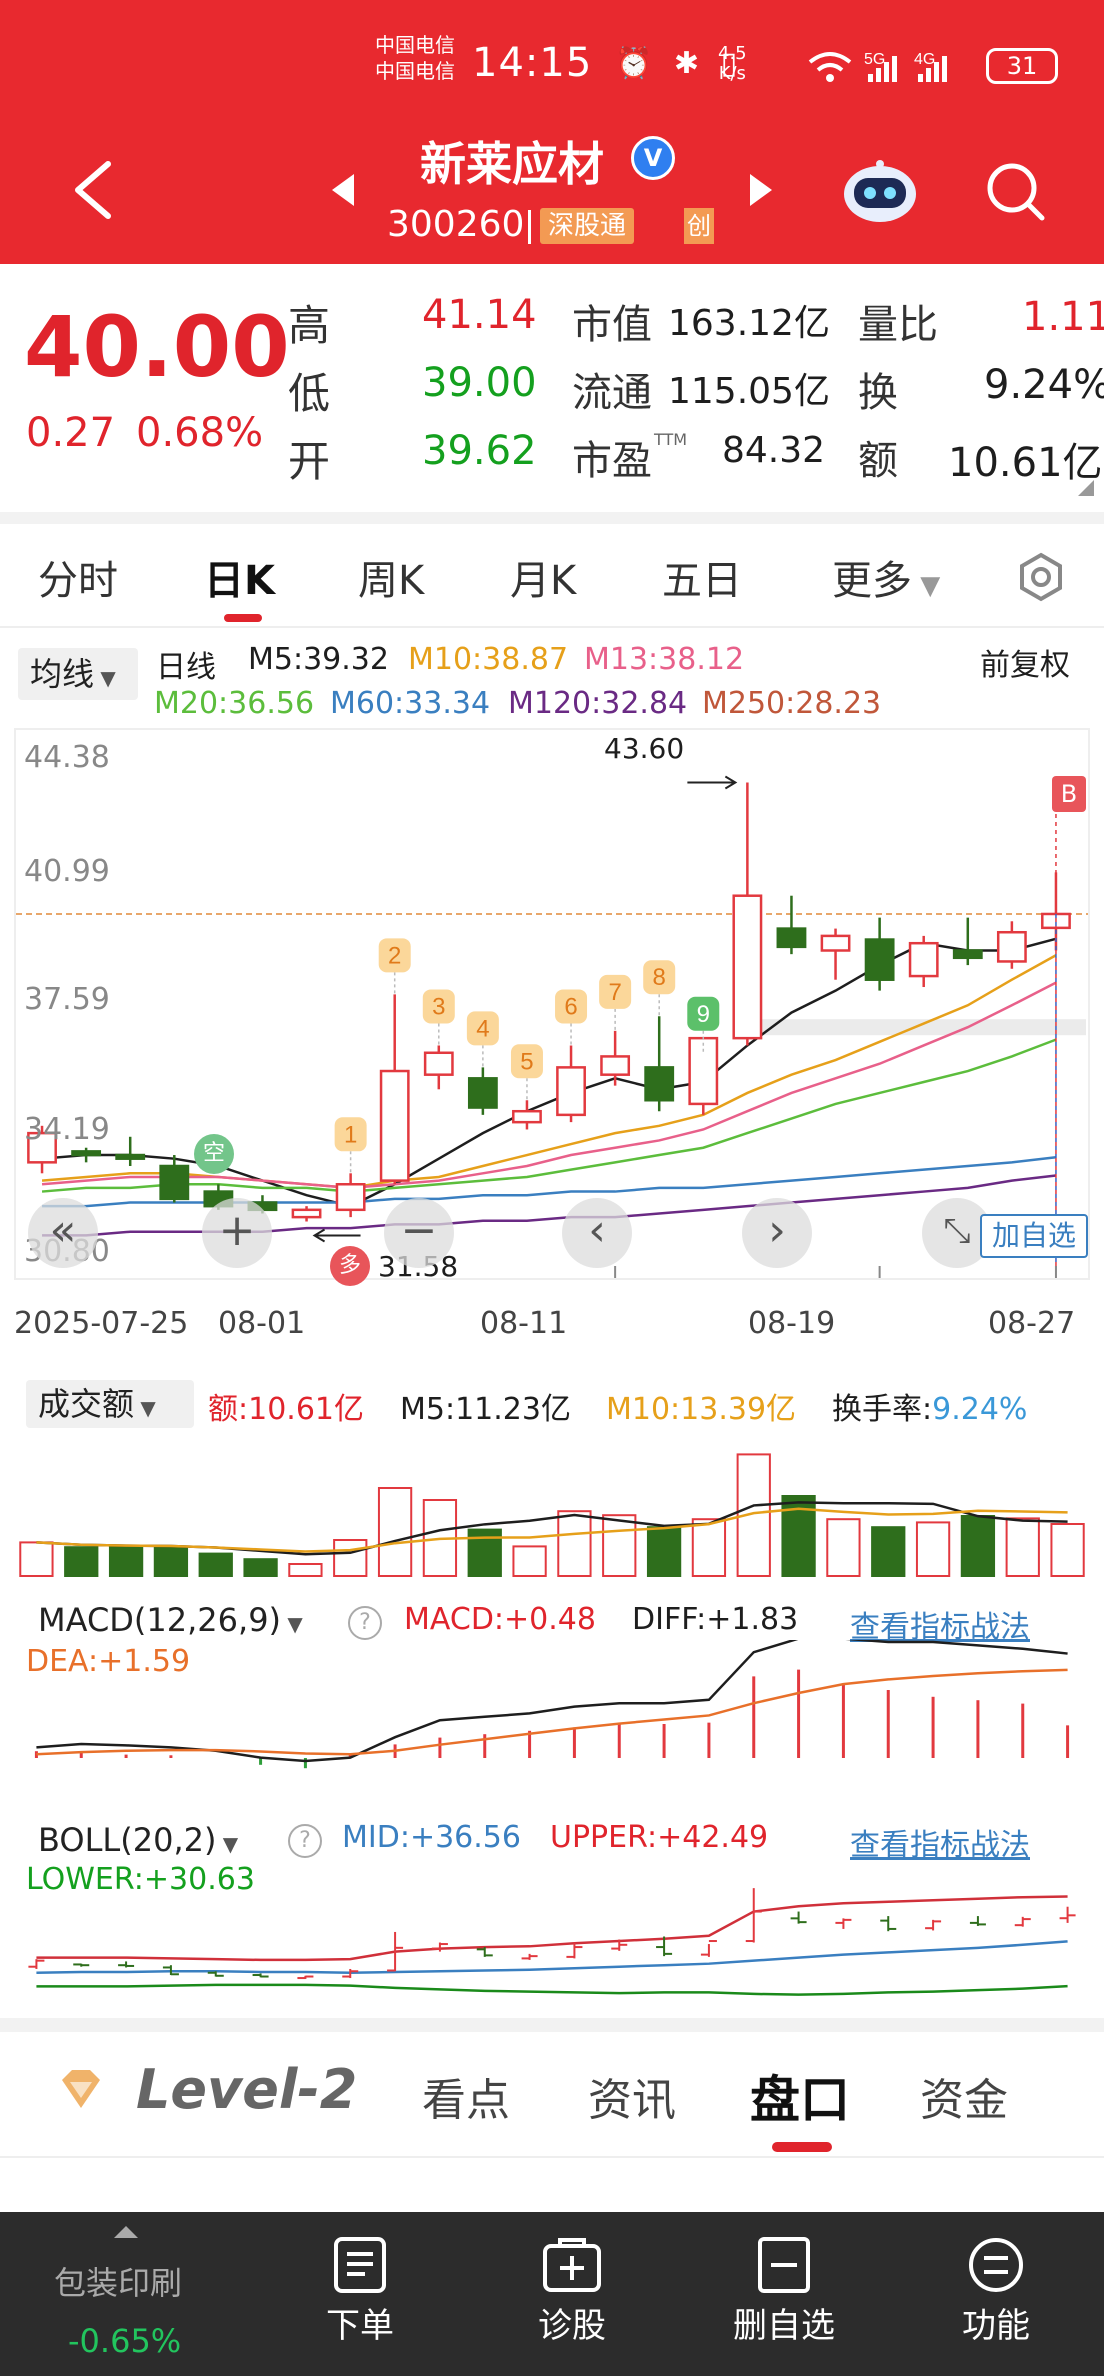 This screenshot has height=2376, width=1104. I want to click on tab-intraday: 分时, so click(78, 581).